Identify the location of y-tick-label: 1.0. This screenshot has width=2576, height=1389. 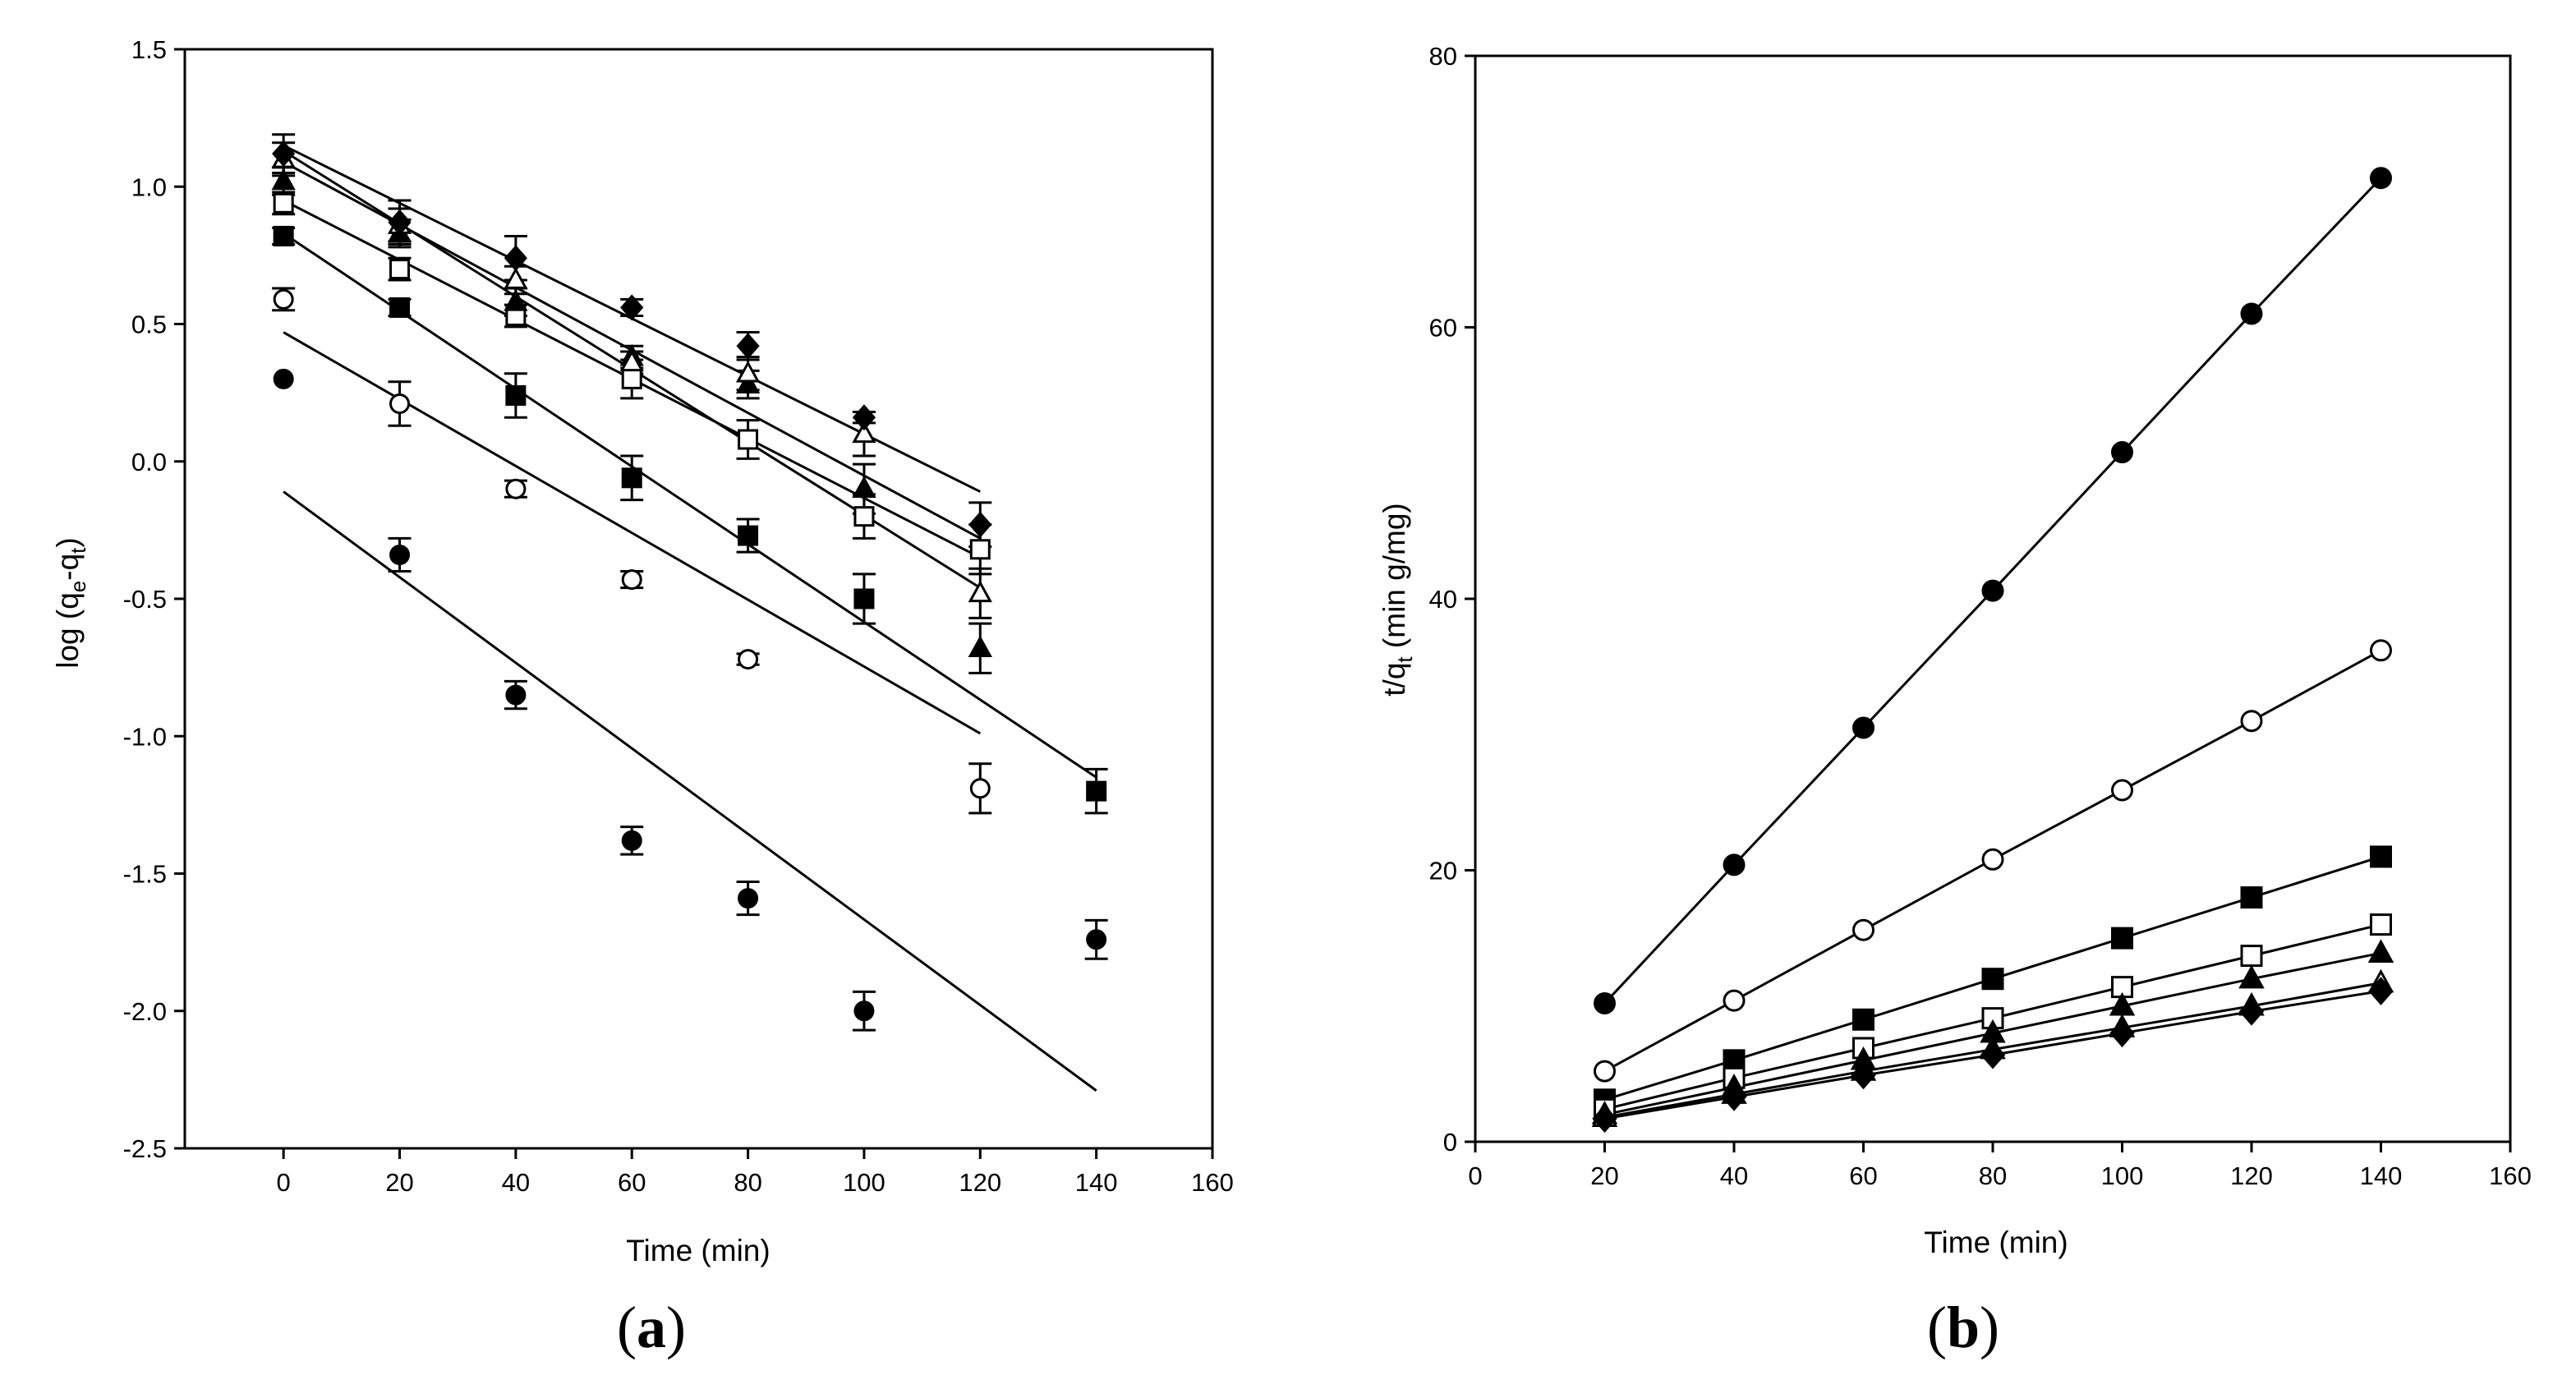
(149, 186).